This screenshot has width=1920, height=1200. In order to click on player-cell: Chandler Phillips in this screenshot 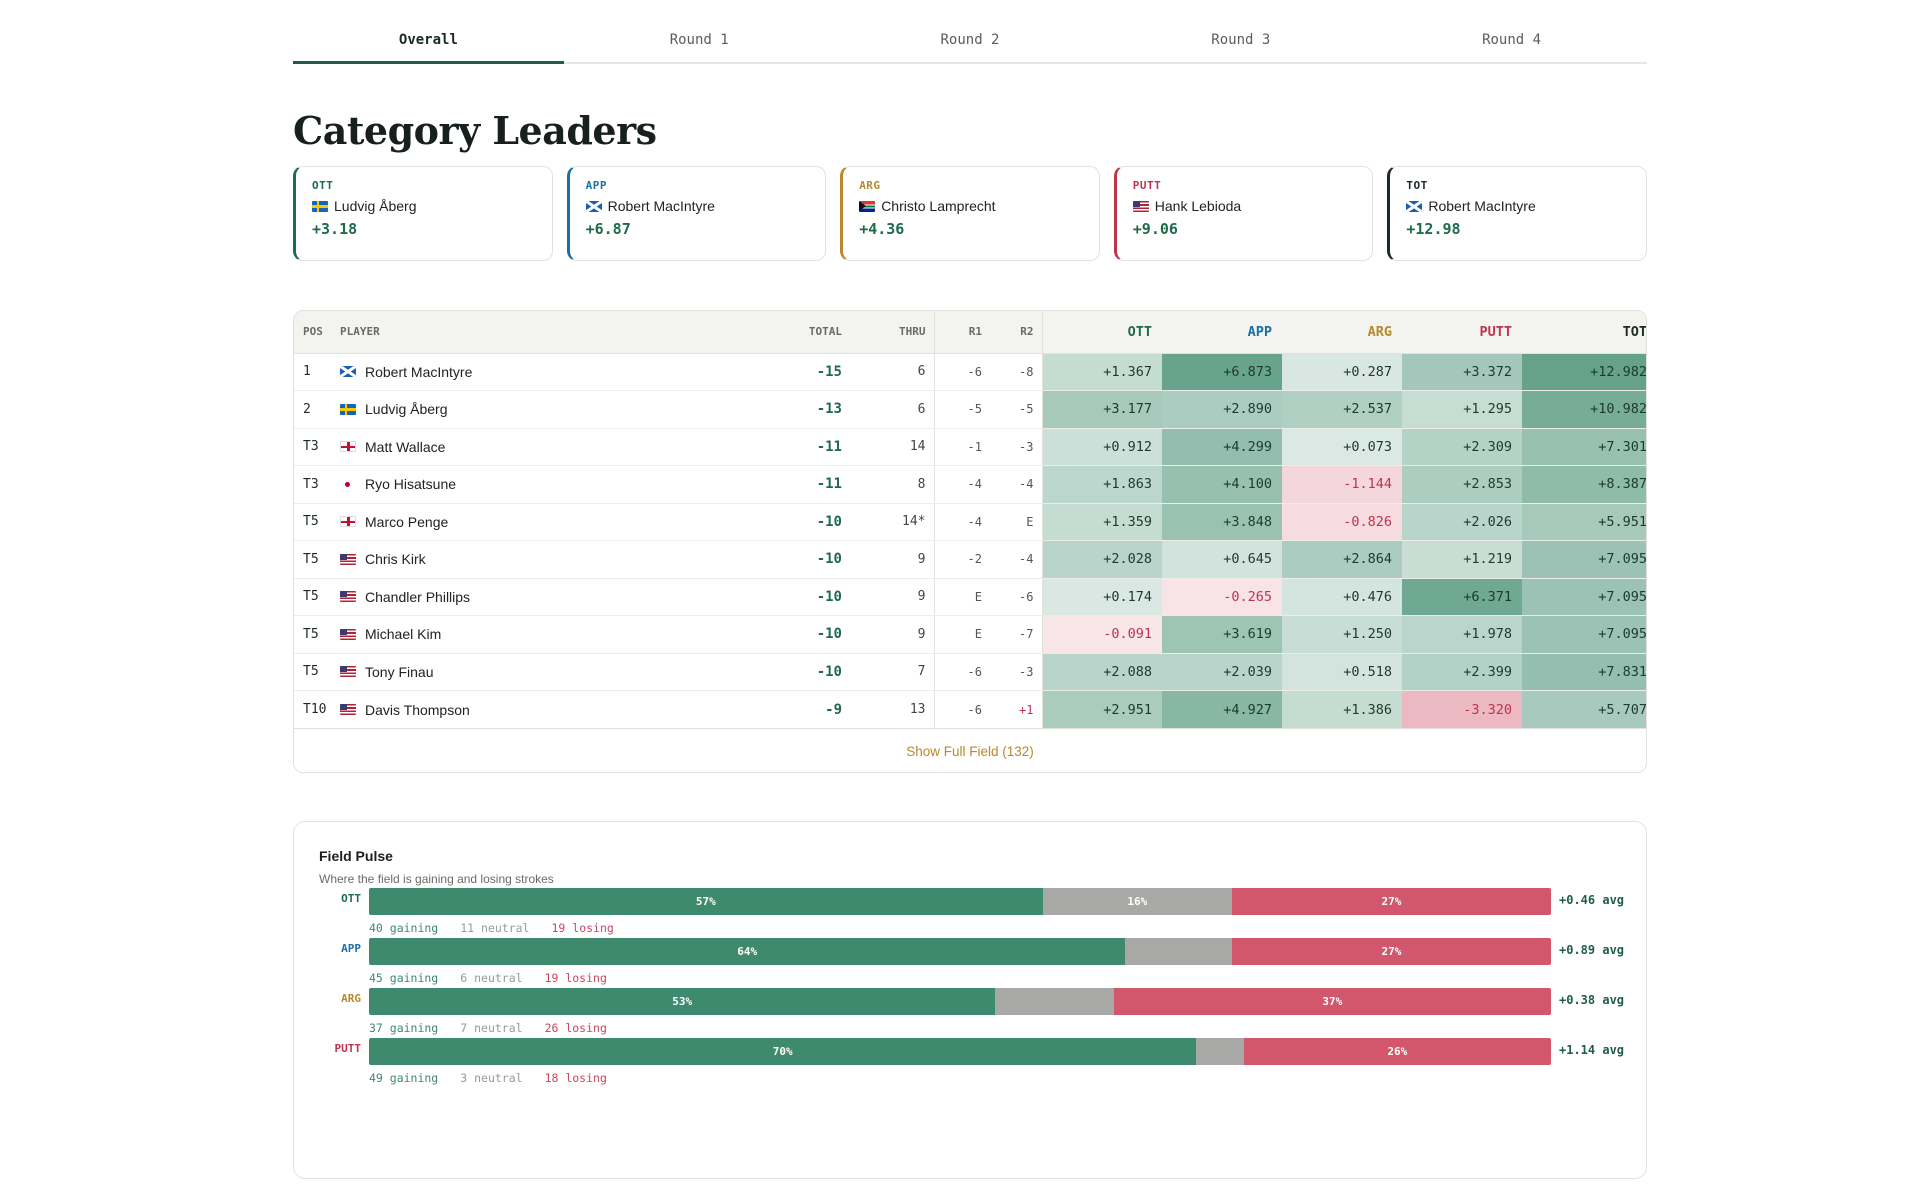, I will do `click(556, 597)`.